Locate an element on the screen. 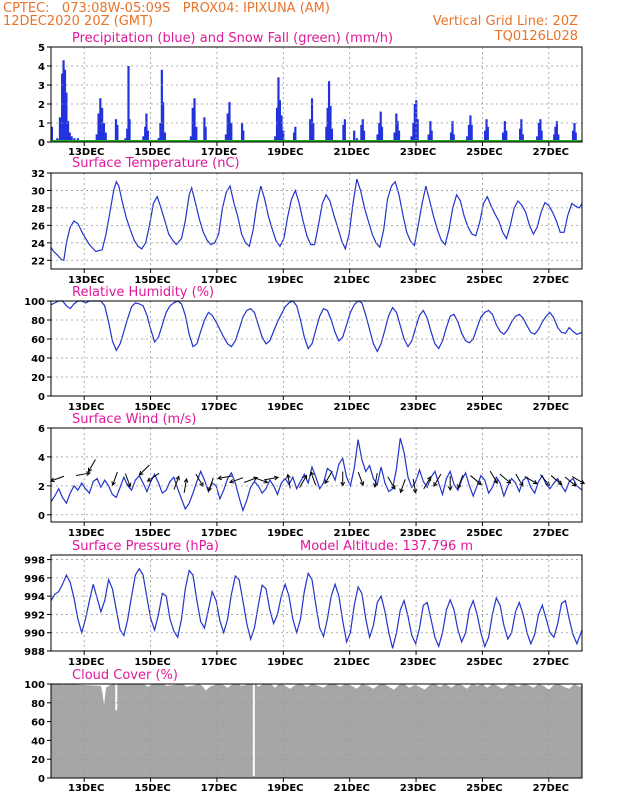  y-tick-label: 80 is located at coordinates (38, 321).